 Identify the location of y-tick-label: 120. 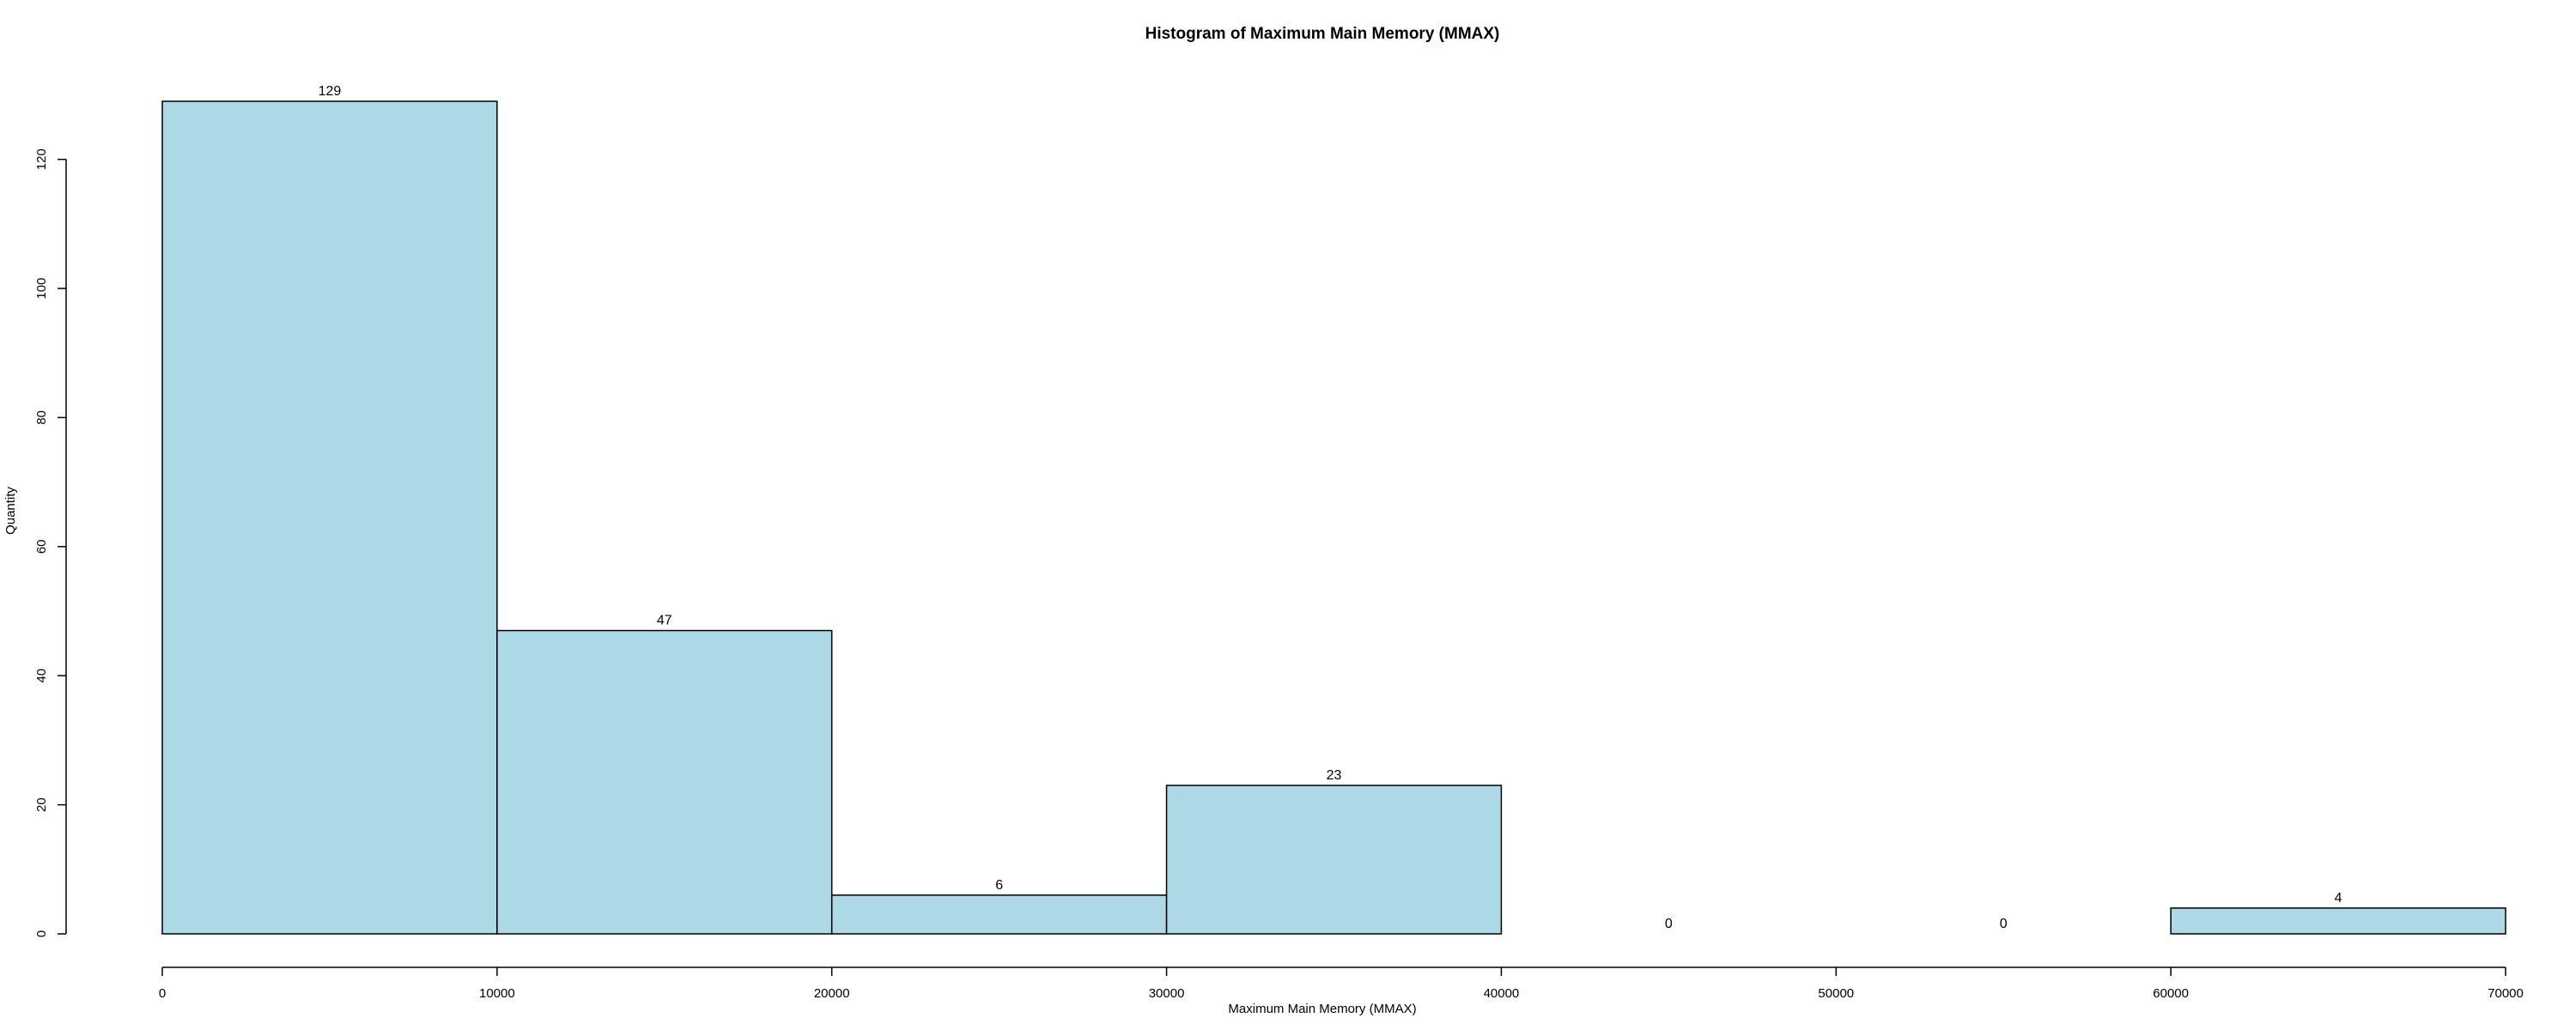
(41, 159).